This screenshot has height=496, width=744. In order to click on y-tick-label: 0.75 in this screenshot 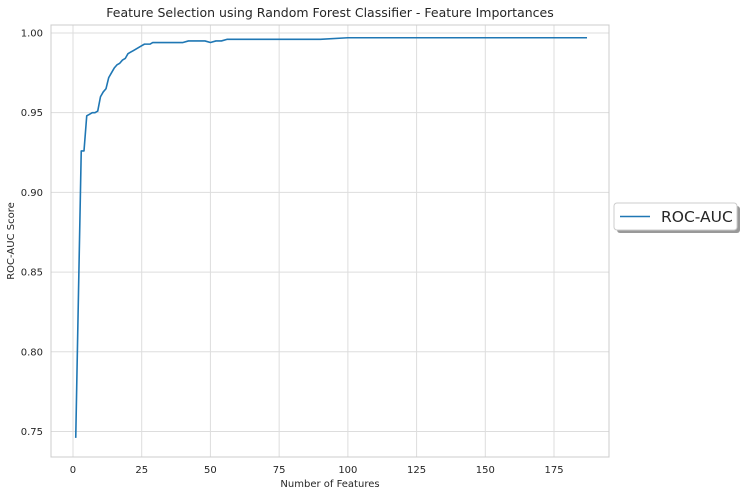, I will do `click(32, 432)`.